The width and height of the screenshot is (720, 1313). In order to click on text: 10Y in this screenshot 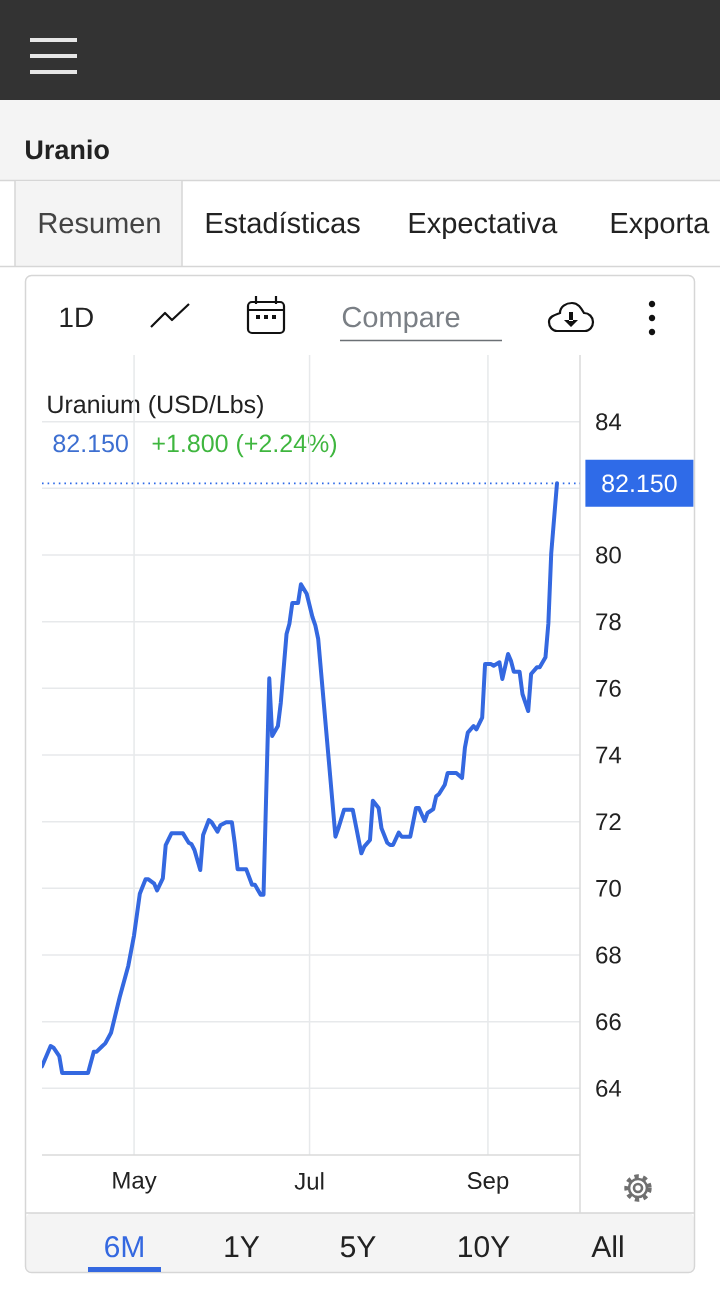, I will do `click(484, 1247)`.